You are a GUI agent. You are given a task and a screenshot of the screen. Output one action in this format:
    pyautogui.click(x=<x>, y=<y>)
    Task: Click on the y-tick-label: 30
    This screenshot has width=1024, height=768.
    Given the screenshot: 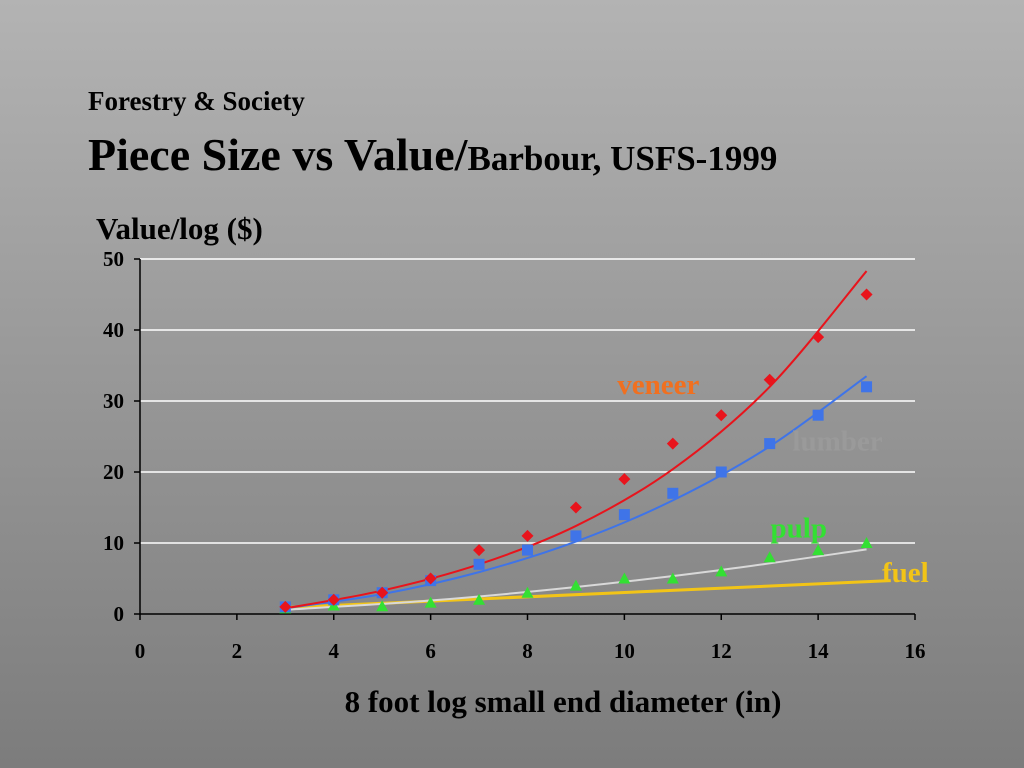 What is the action you would take?
    pyautogui.click(x=113, y=401)
    